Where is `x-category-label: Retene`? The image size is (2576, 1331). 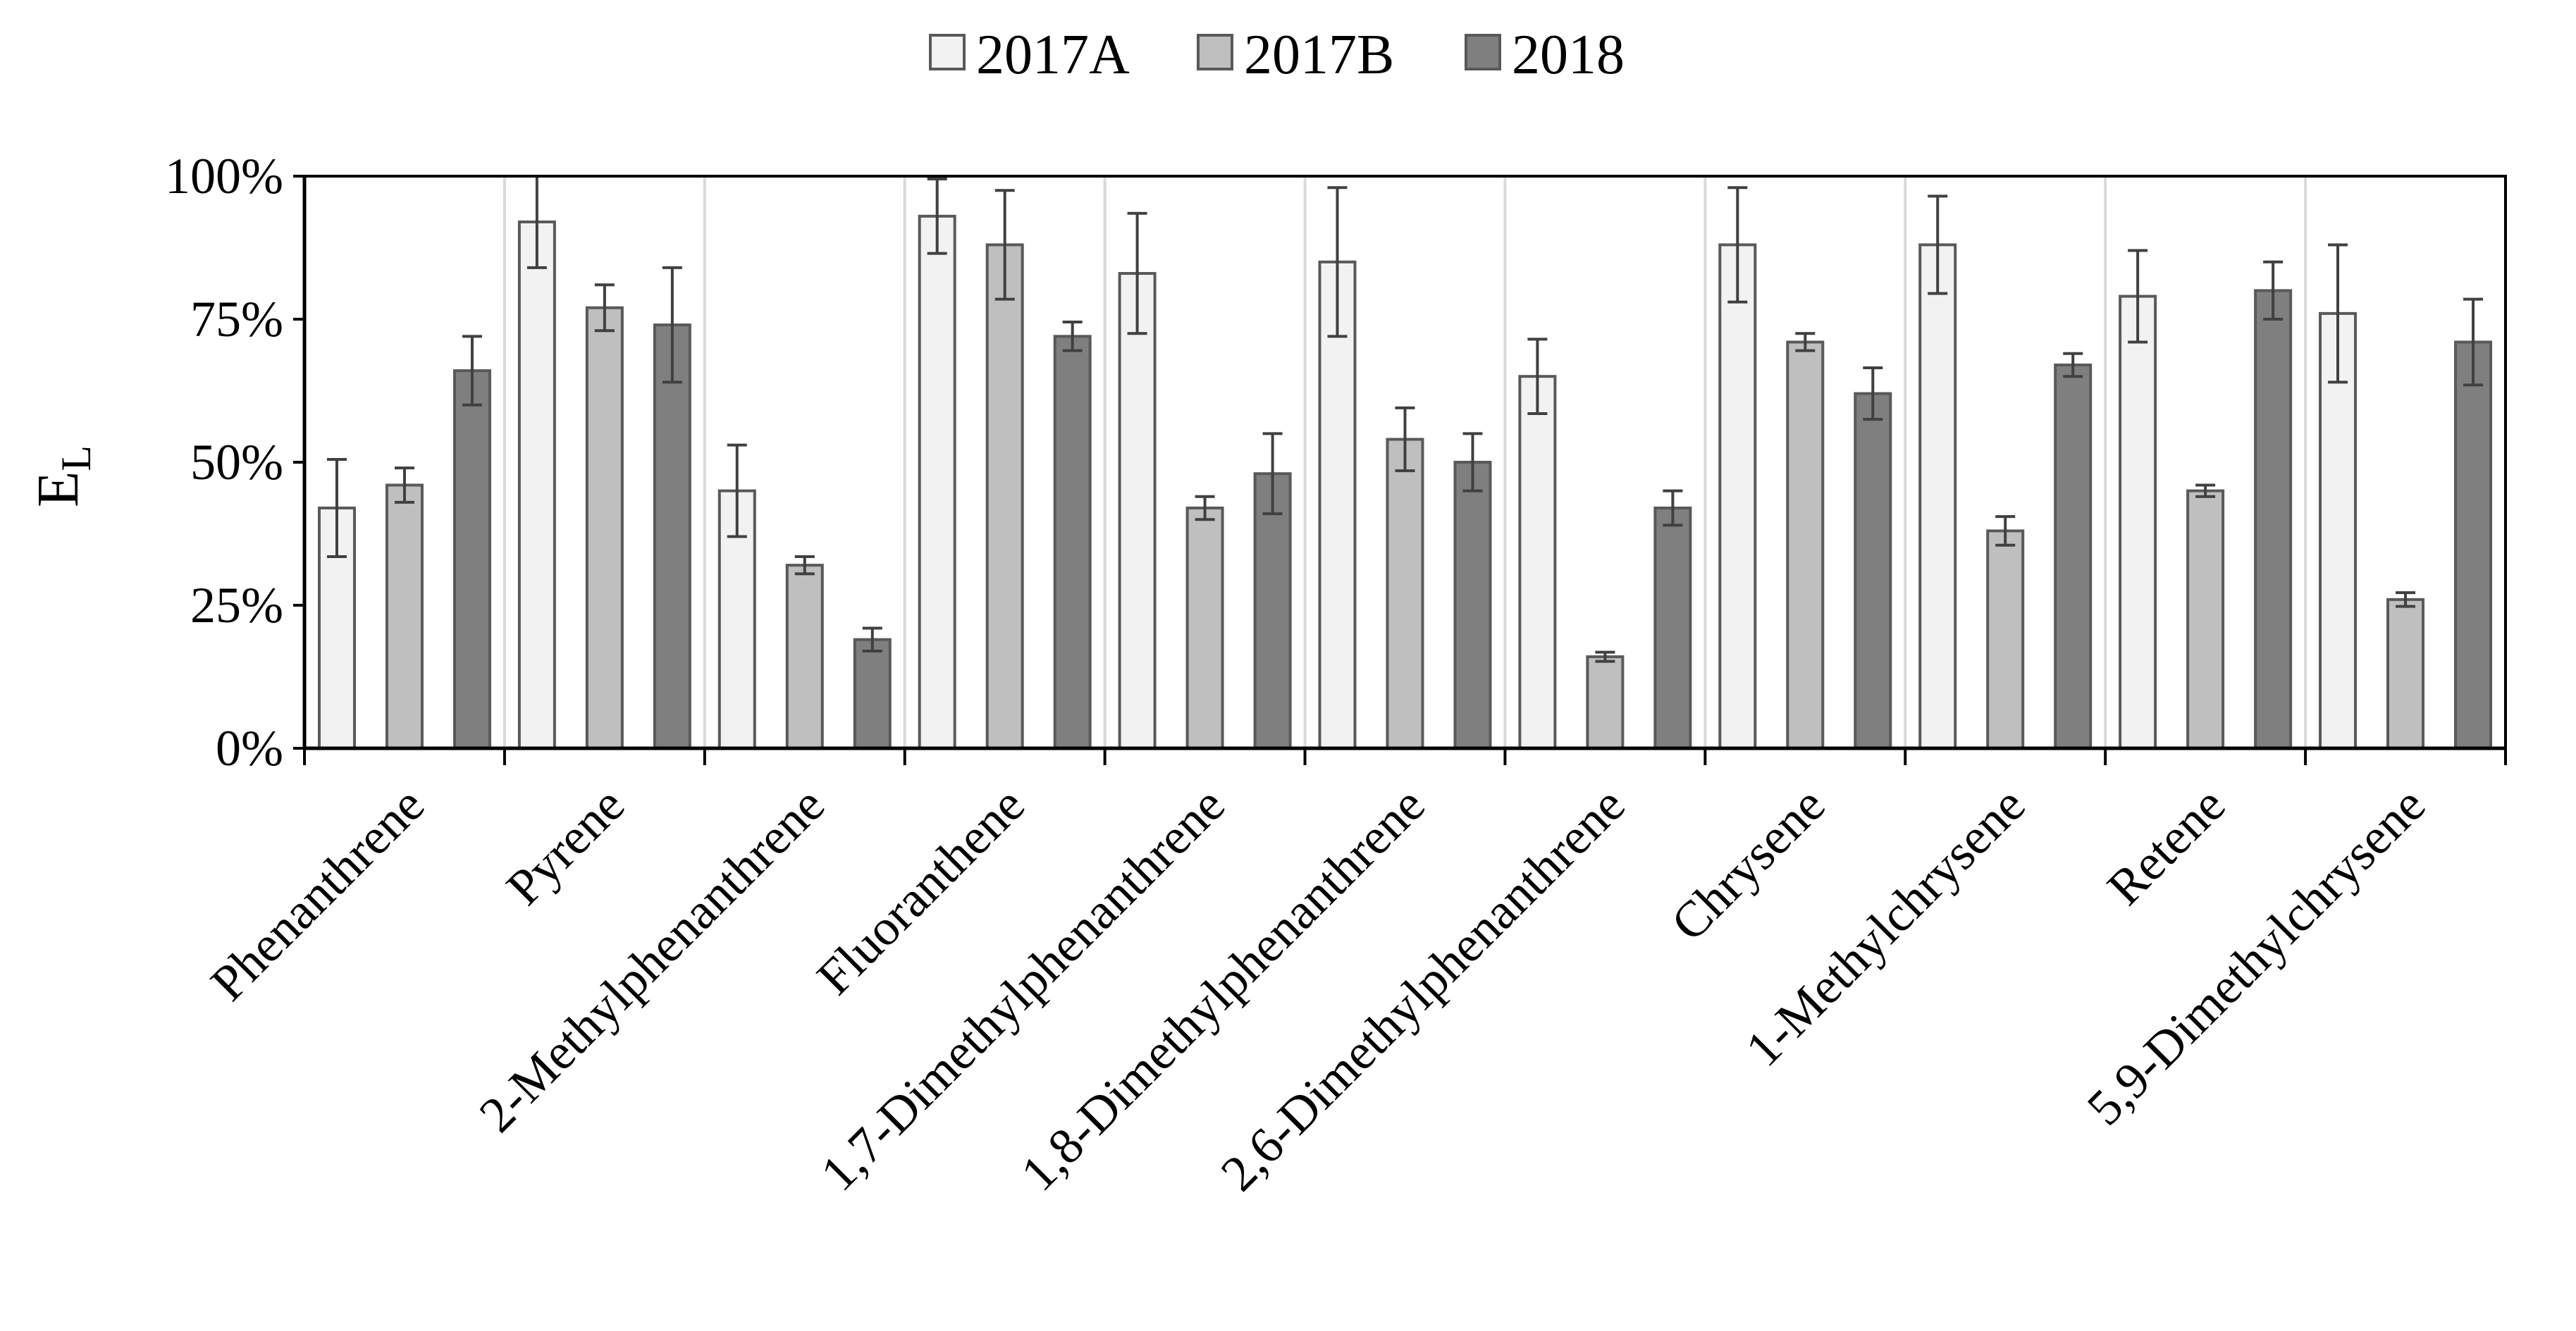 x-category-label: Retene is located at coordinates (2166, 846).